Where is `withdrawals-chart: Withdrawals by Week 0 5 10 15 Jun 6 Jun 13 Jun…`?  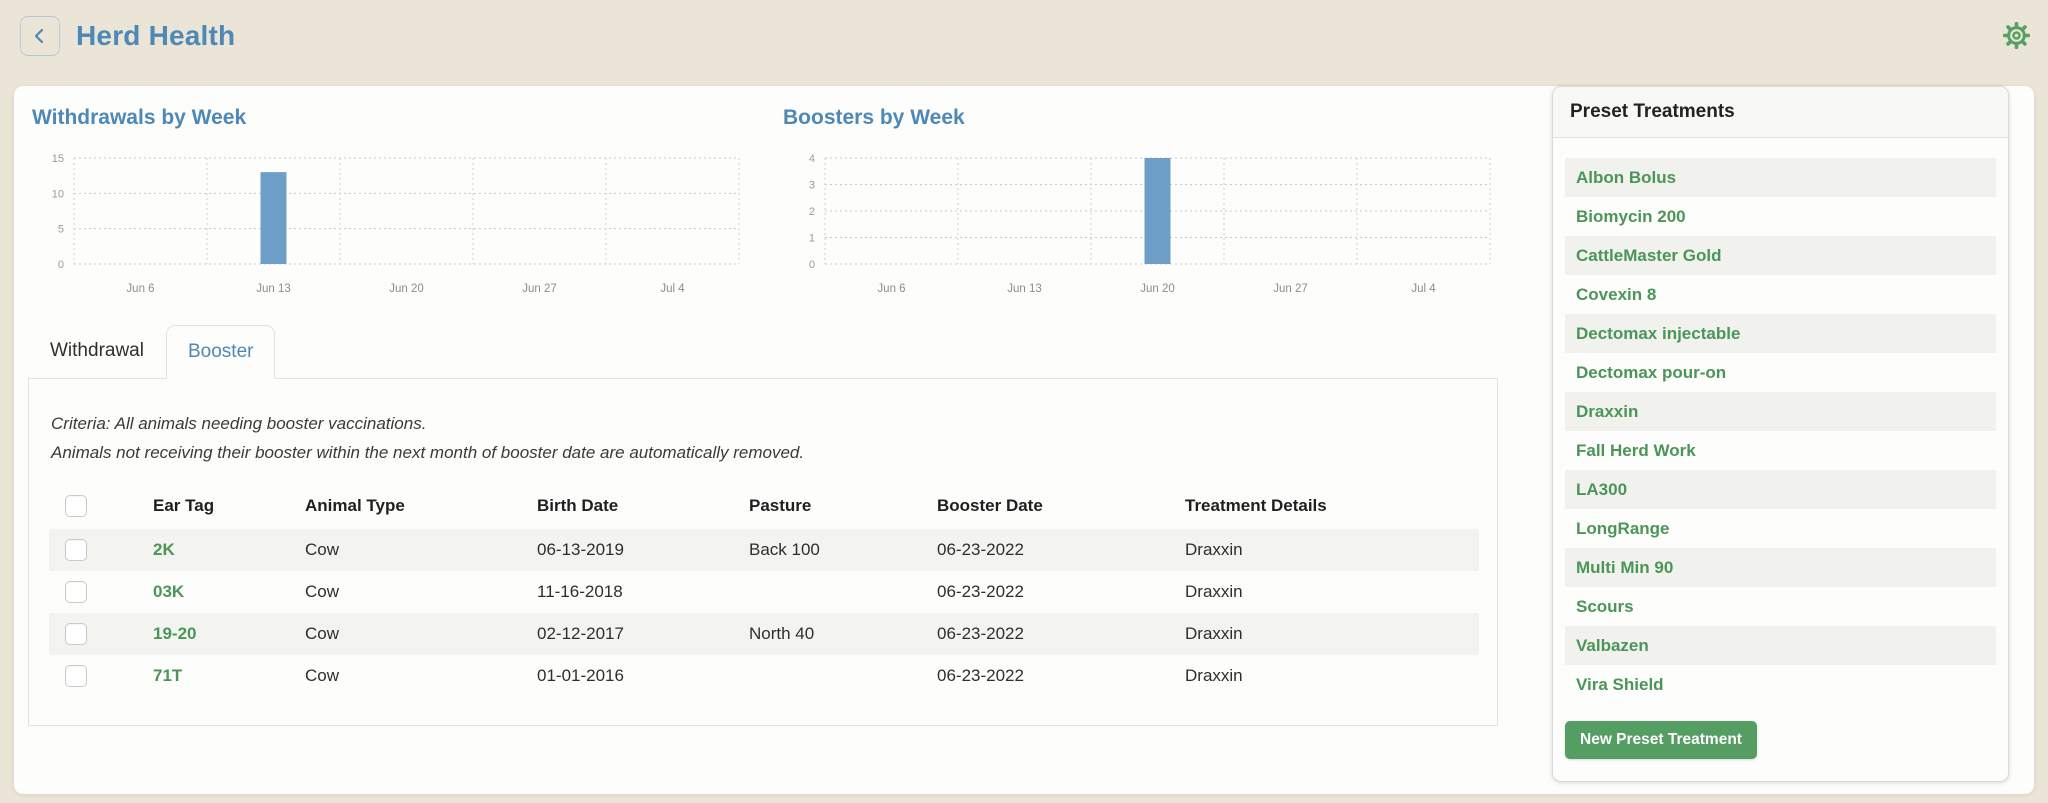
withdrawals-chart: Withdrawals by Week 0 5 10 15 Jun 6 Jun 13 Jun… is located at coordinates (387, 200).